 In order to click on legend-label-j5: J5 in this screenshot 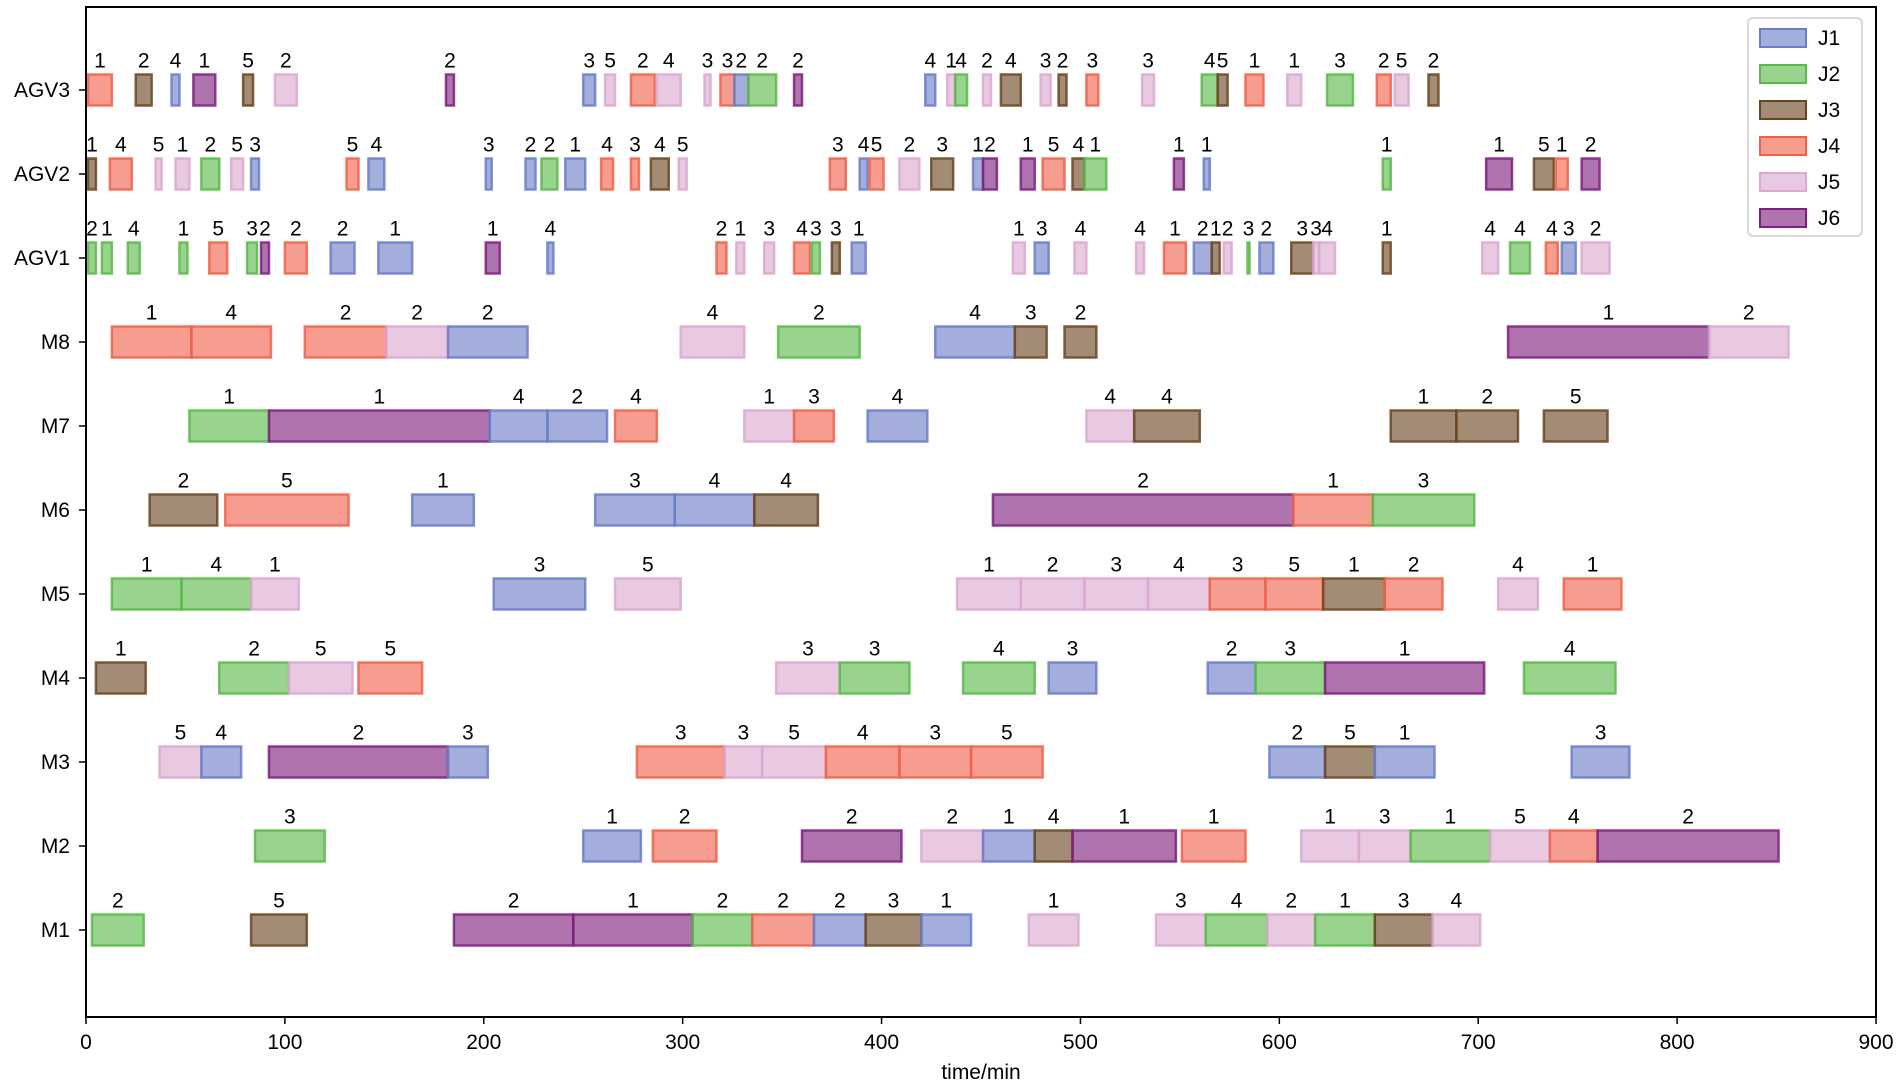, I will do `click(1829, 182)`.